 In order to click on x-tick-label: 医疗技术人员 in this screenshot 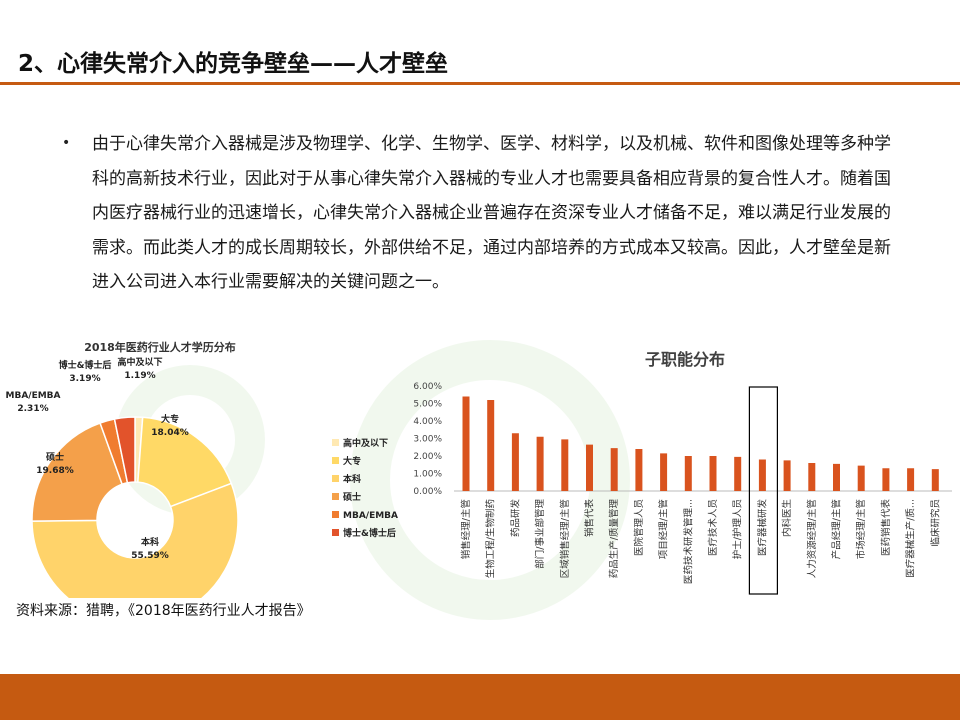, I will do `click(713, 527)`.